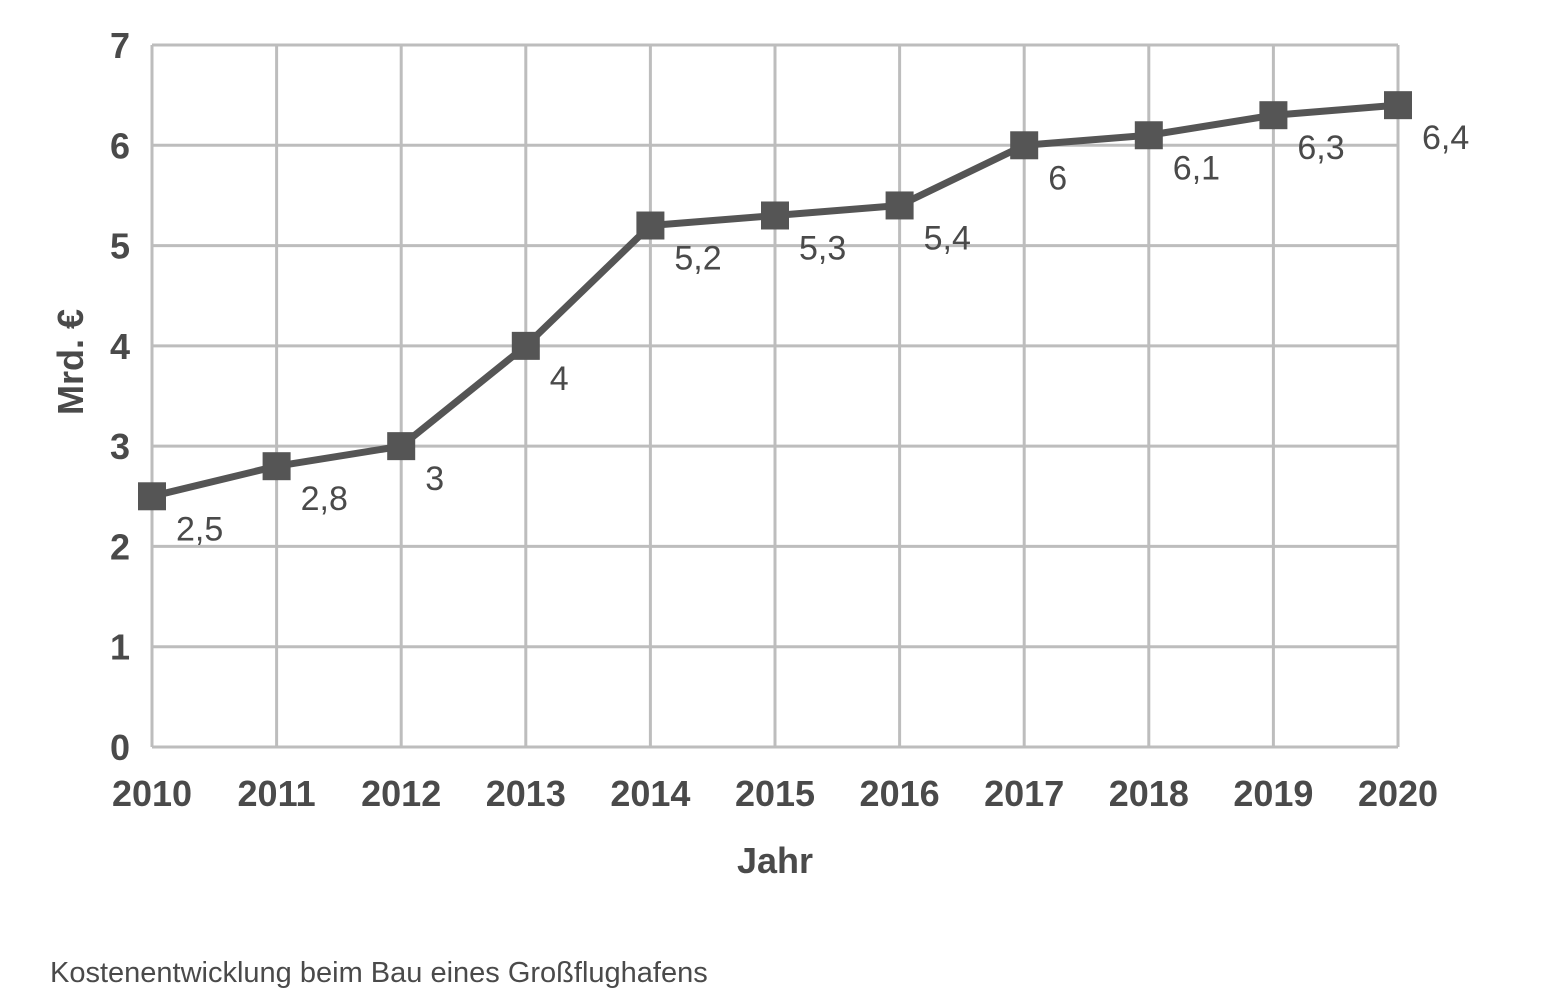 This screenshot has width=1552, height=1004. Describe the element at coordinates (120, 396) in the screenshot. I see `y-tick-labels: 0 1 2 3 4 5 6 7` at that location.